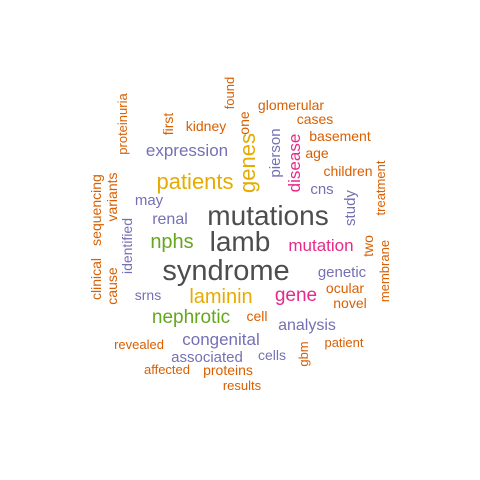 The image size is (480, 480). What do you see at coordinates (244, 123) in the screenshot?
I see `word-one: one` at bounding box center [244, 123].